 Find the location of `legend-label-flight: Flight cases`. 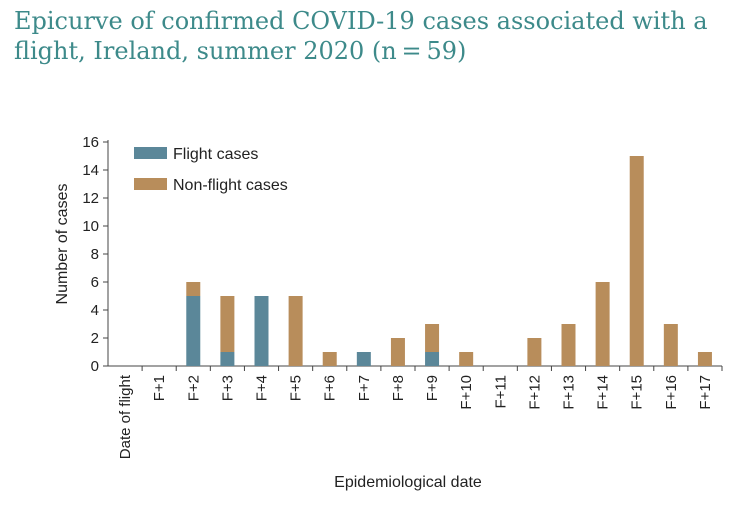

legend-label-flight: Flight cases is located at coordinates (215, 154).